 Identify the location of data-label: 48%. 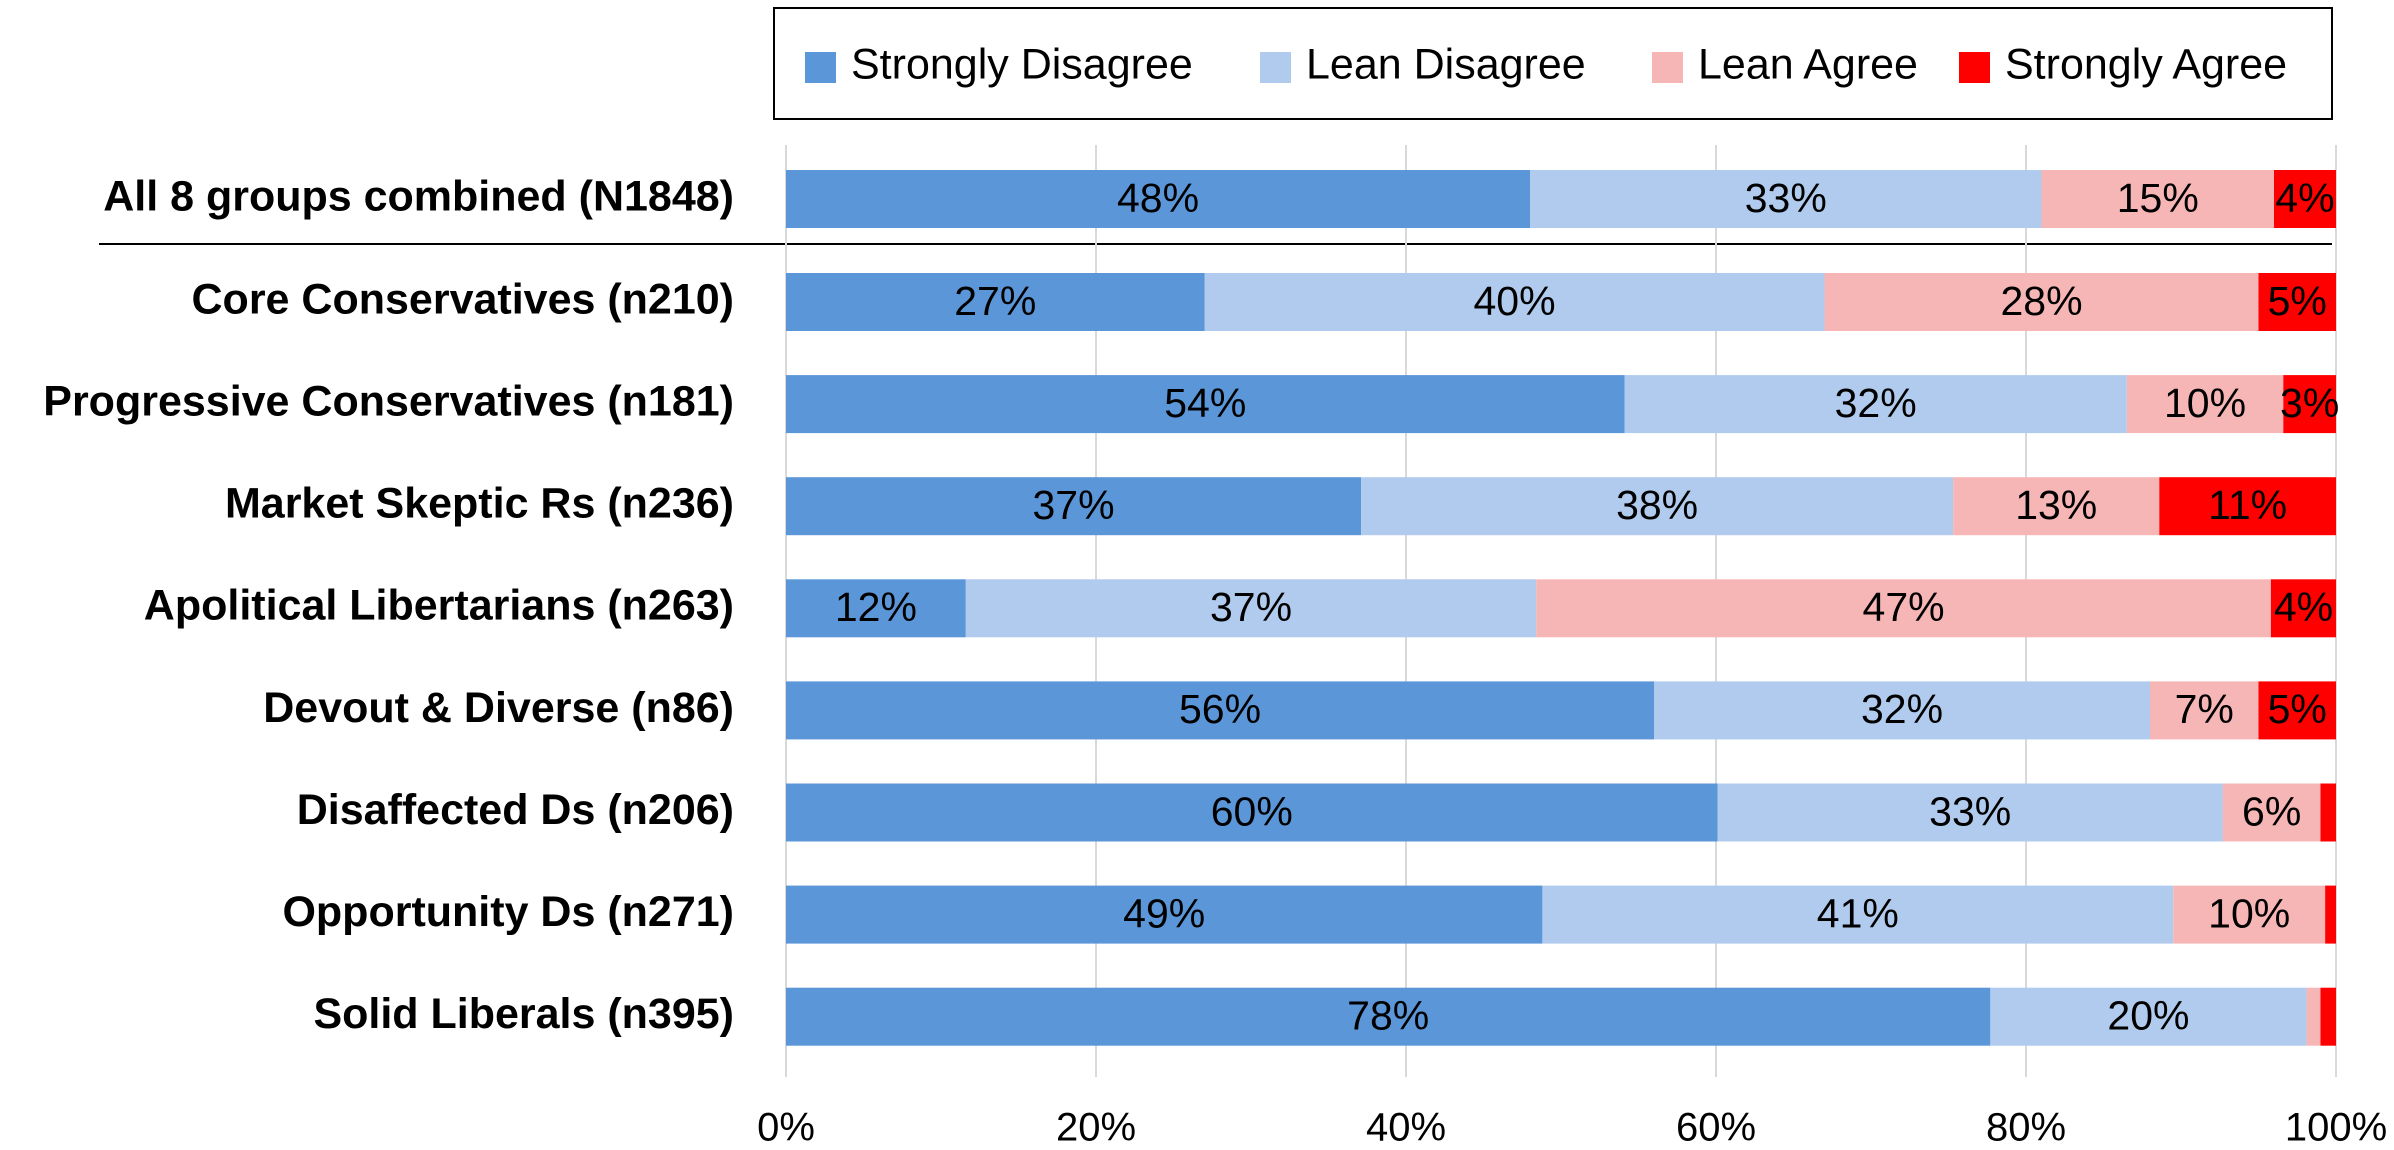
(1158, 198).